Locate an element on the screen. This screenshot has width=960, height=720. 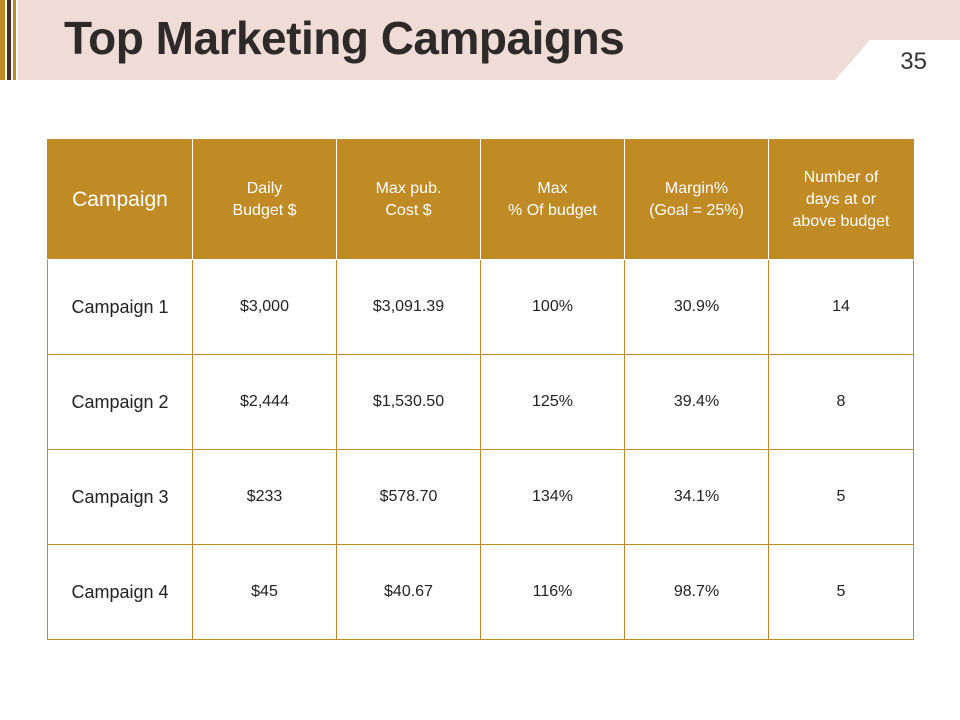
table-row: Campaign 3 $233 $578.70 134% 34.1% 5 is located at coordinates (480, 497).